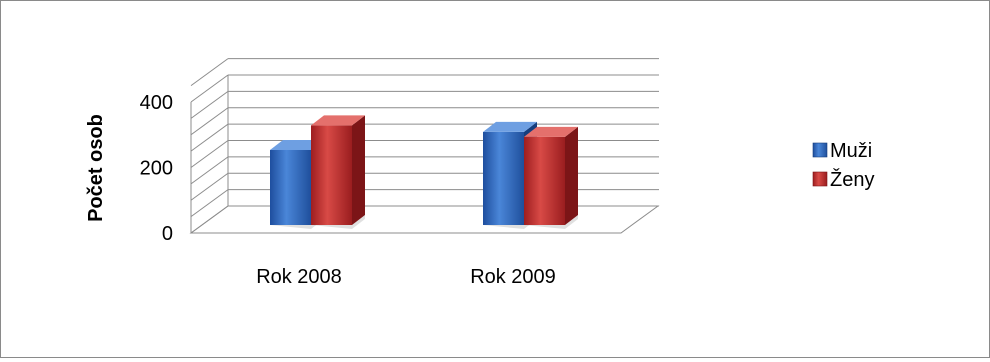  Describe the element at coordinates (551, 177) in the screenshot. I see `bar-ženy-1` at that location.